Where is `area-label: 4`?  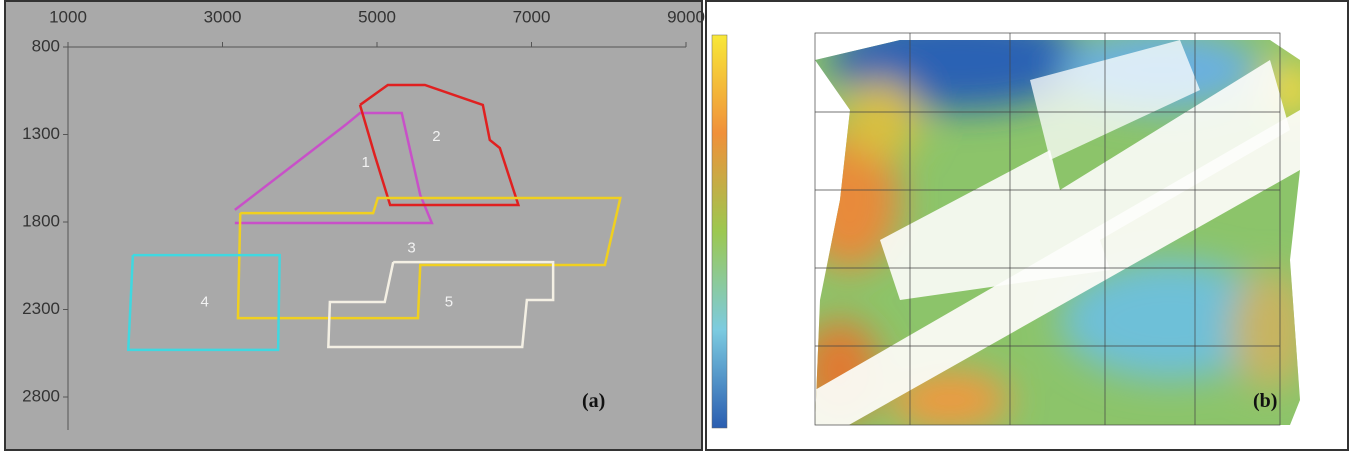
area-label: 4 is located at coordinates (205, 301).